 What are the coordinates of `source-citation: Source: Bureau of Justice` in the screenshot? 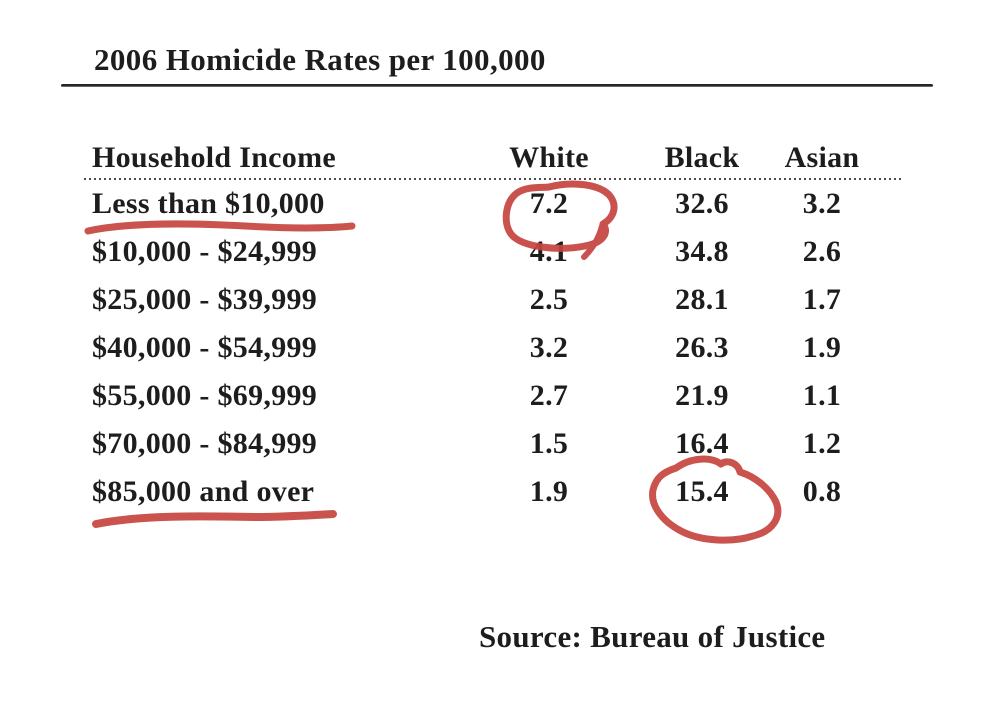 It's located at (652, 636).